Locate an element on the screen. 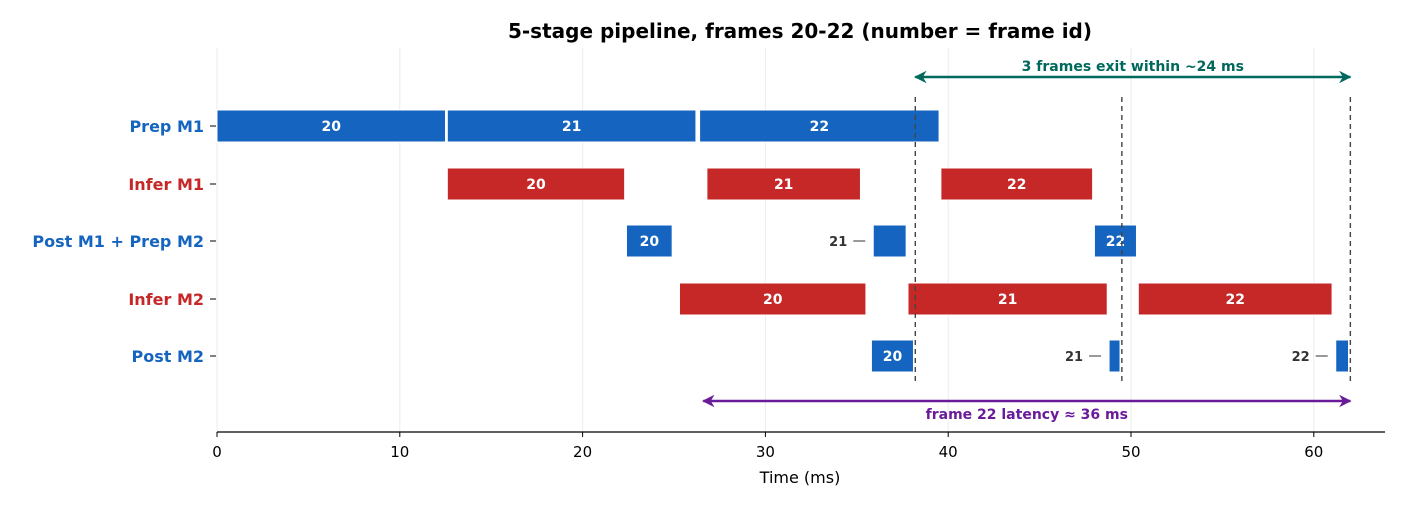 The image size is (1404, 507). y-label-stage: Infer M1 is located at coordinates (166, 184).